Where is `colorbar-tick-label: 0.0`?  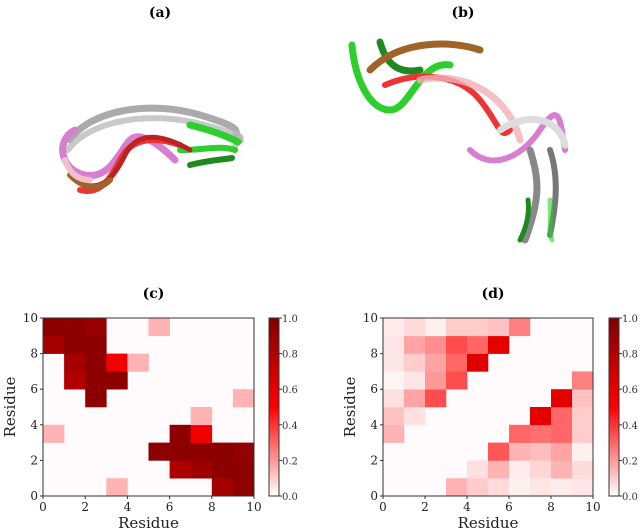
colorbar-tick-label: 0.0 is located at coordinates (630, 497).